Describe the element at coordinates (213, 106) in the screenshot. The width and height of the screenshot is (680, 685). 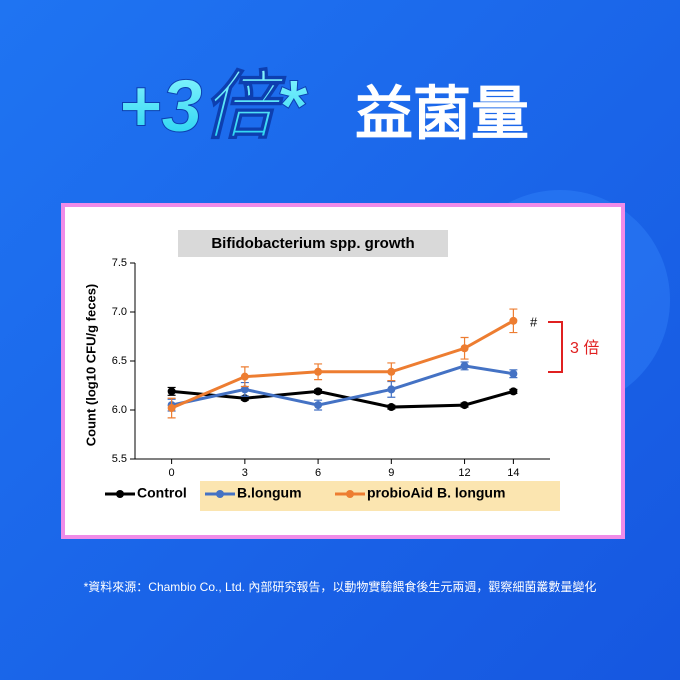
I see `headline-multiplier: +3倍*` at that location.